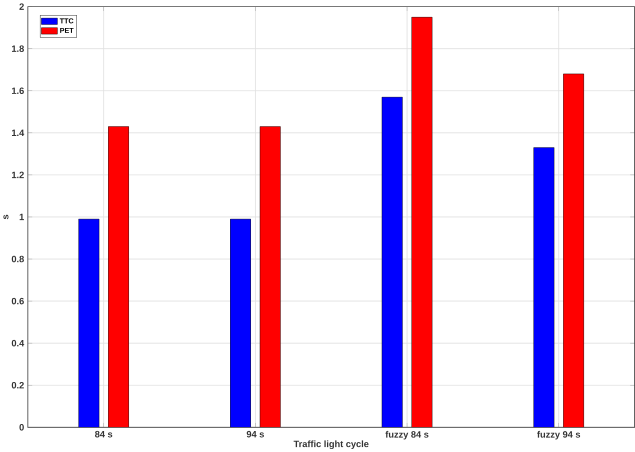 The width and height of the screenshot is (635, 452). What do you see at coordinates (103, 434) in the screenshot?
I see `x-tick-label: 84 s` at bounding box center [103, 434].